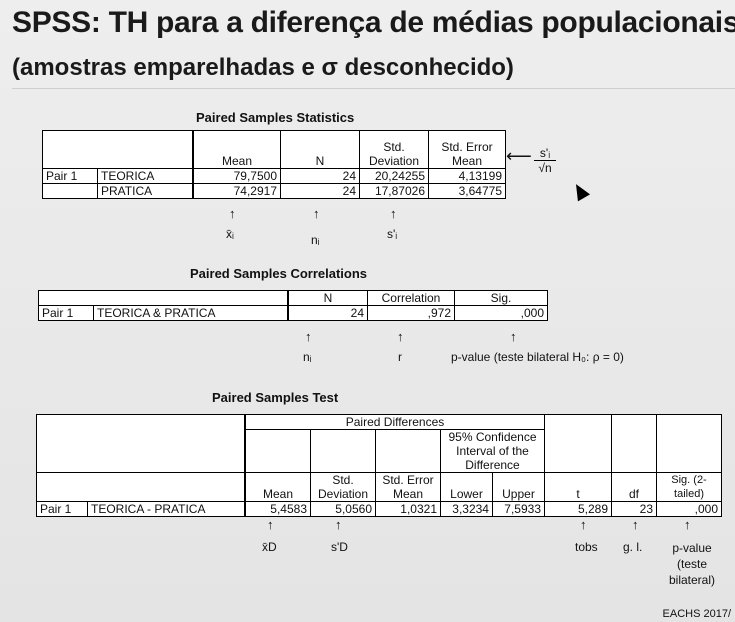 This screenshot has width=735, height=622. Describe the element at coordinates (634, 487) in the screenshot. I see `header-df: df` at that location.